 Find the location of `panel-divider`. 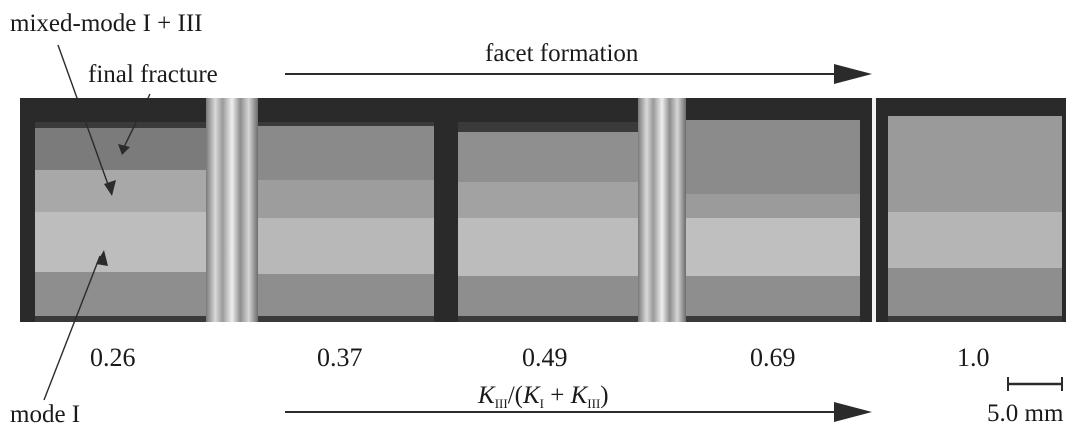

panel-divider is located at coordinates (874, 210).